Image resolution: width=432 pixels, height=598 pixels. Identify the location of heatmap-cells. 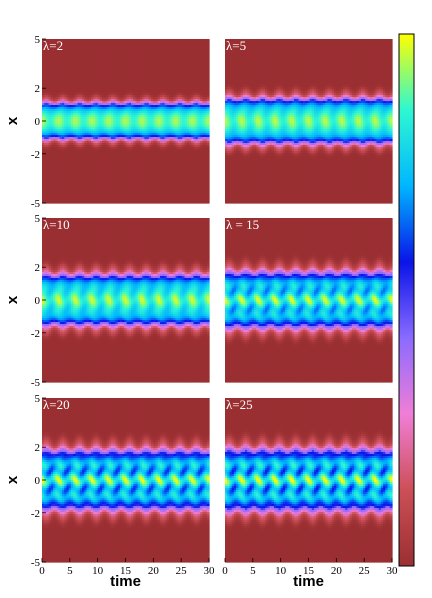
(126, 121).